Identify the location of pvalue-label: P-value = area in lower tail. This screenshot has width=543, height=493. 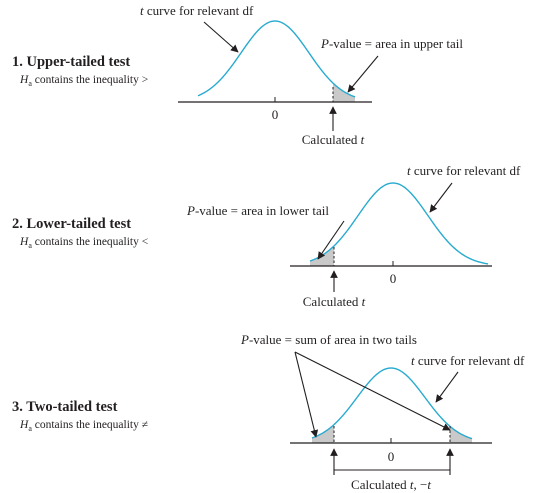
(257, 210).